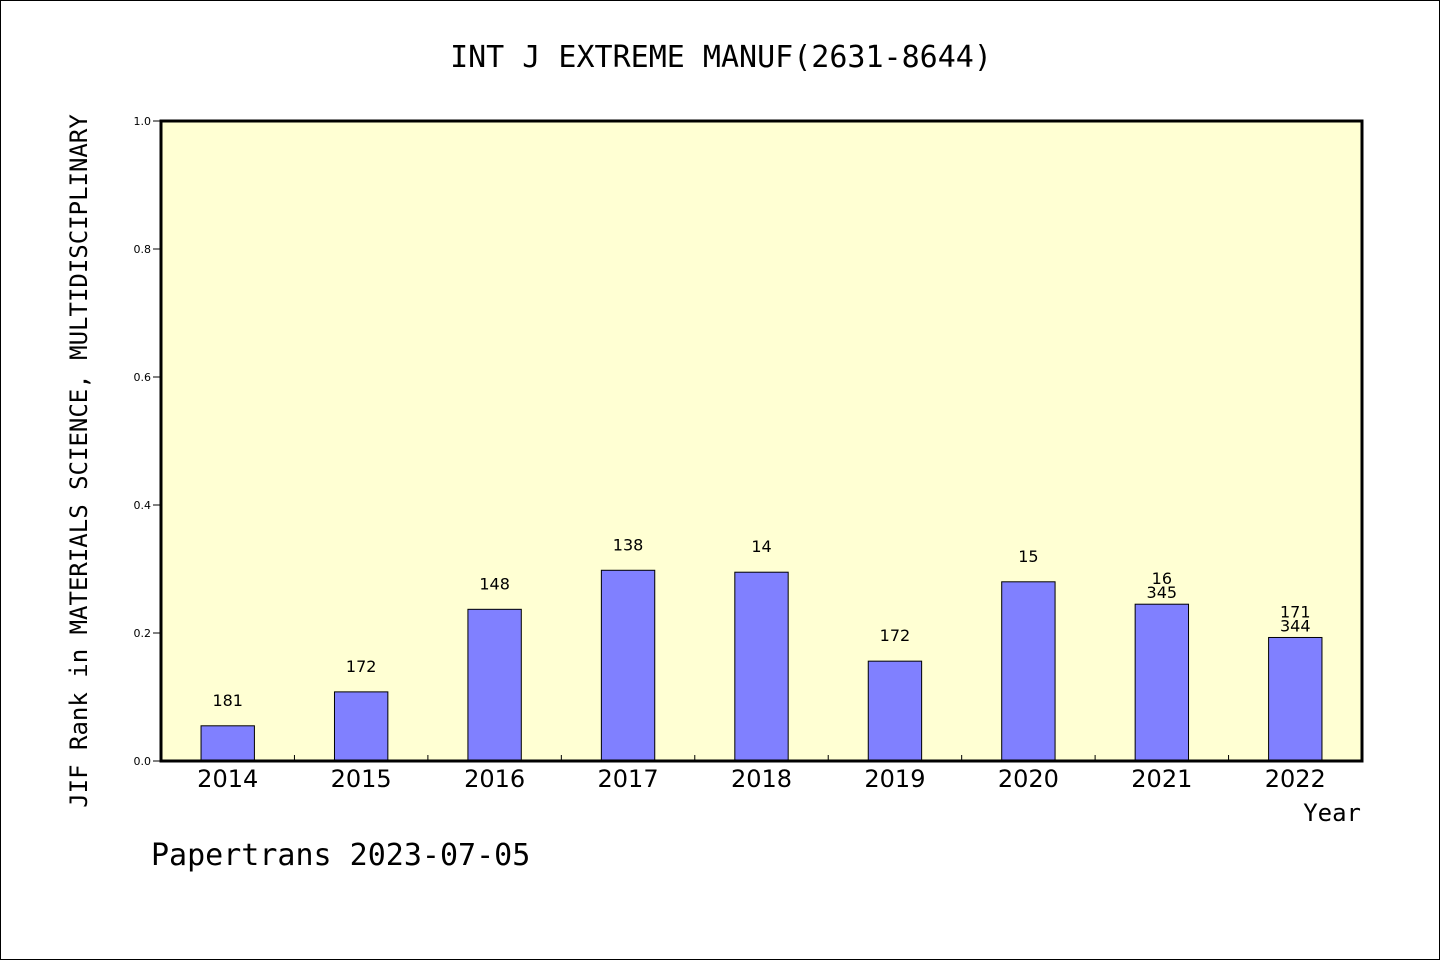  Describe the element at coordinates (1162, 578) in the screenshot. I see `data-label-2021: 16` at that location.